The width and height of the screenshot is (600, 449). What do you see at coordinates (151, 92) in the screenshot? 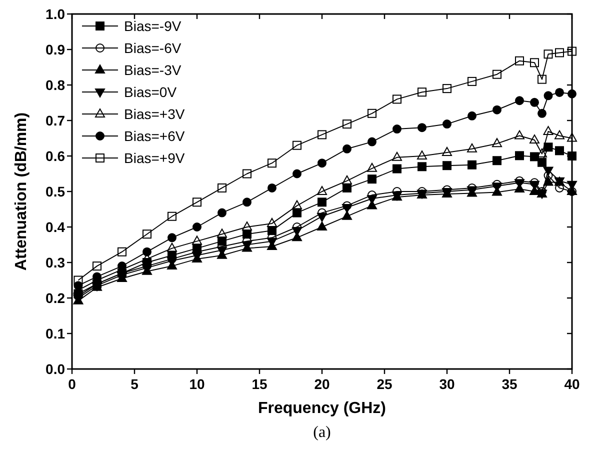
I see `legend-label: Bias=0V` at bounding box center [151, 92].